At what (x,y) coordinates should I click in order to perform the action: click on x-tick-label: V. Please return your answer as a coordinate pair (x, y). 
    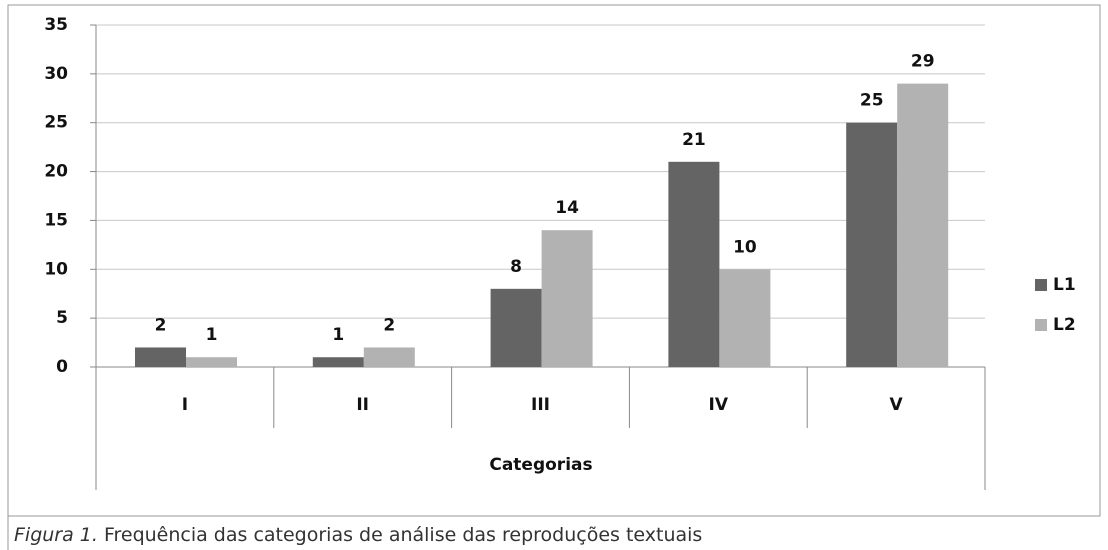
    Looking at the image, I should click on (897, 405).